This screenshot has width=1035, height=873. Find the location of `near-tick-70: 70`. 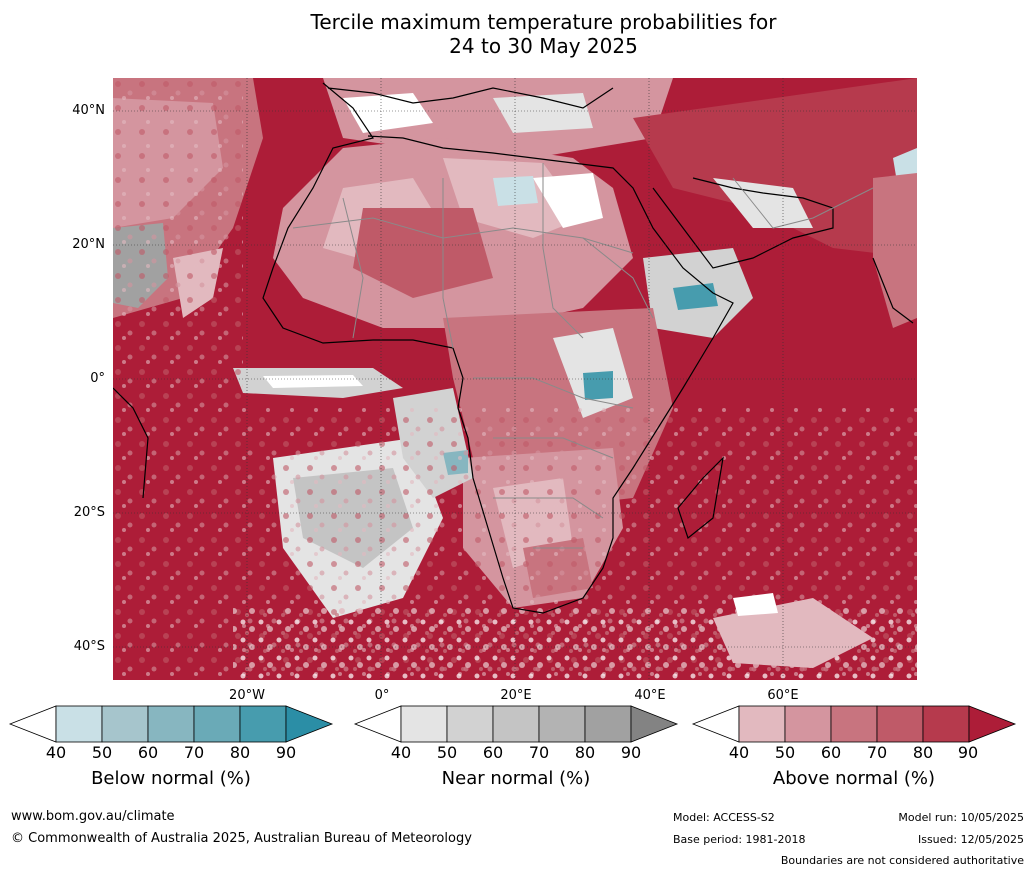

near-tick-70: 70 is located at coordinates (539, 752).